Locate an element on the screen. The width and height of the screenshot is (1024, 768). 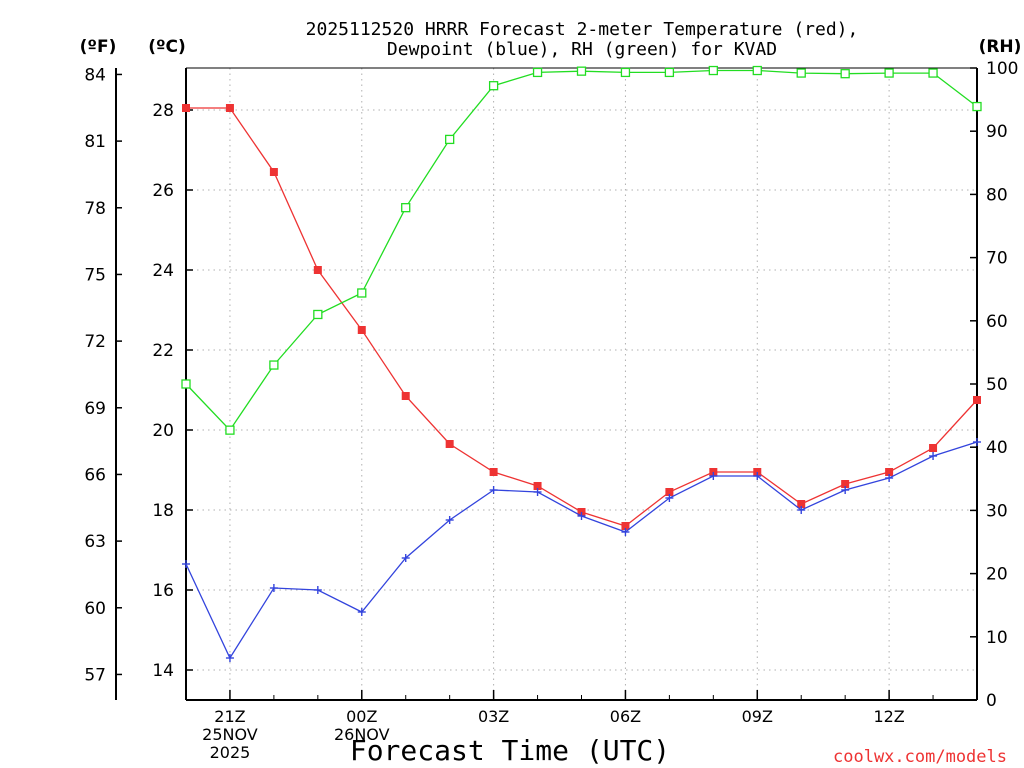
fahrenheit-tick-label: 69 is located at coordinates (95, 409).